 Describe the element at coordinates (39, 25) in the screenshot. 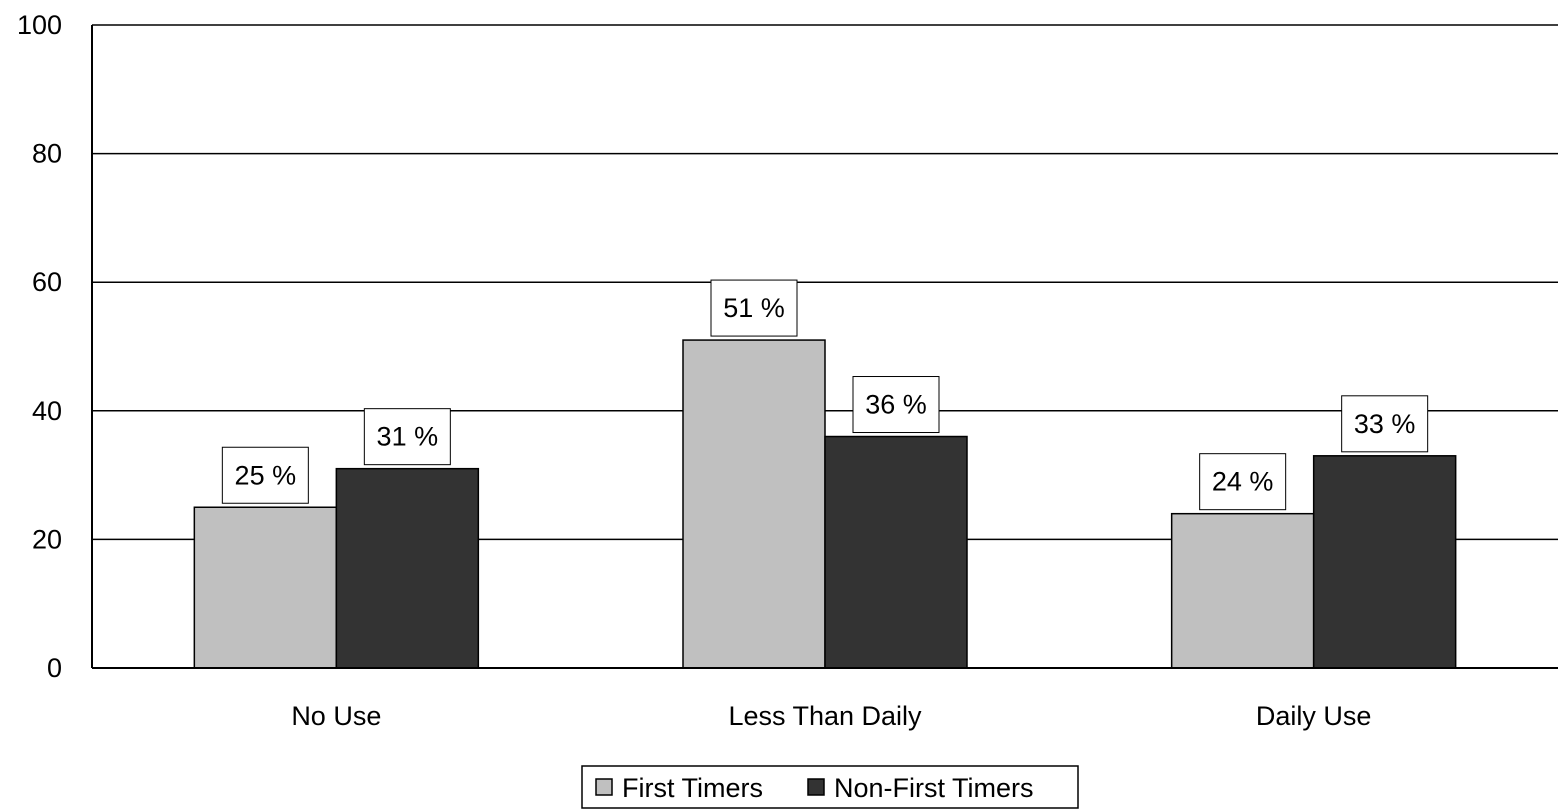

I see `y-tick-label: 100` at that location.